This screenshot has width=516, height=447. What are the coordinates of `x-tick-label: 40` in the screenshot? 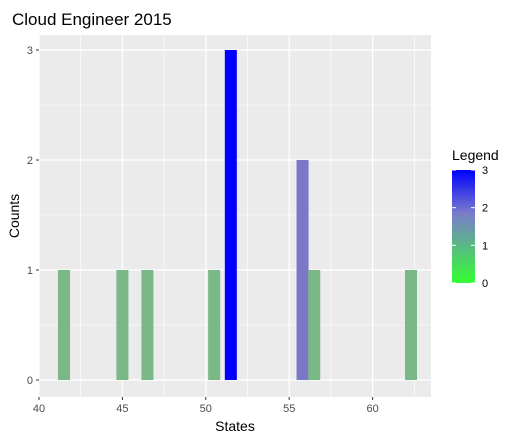 It's located at (39, 409).